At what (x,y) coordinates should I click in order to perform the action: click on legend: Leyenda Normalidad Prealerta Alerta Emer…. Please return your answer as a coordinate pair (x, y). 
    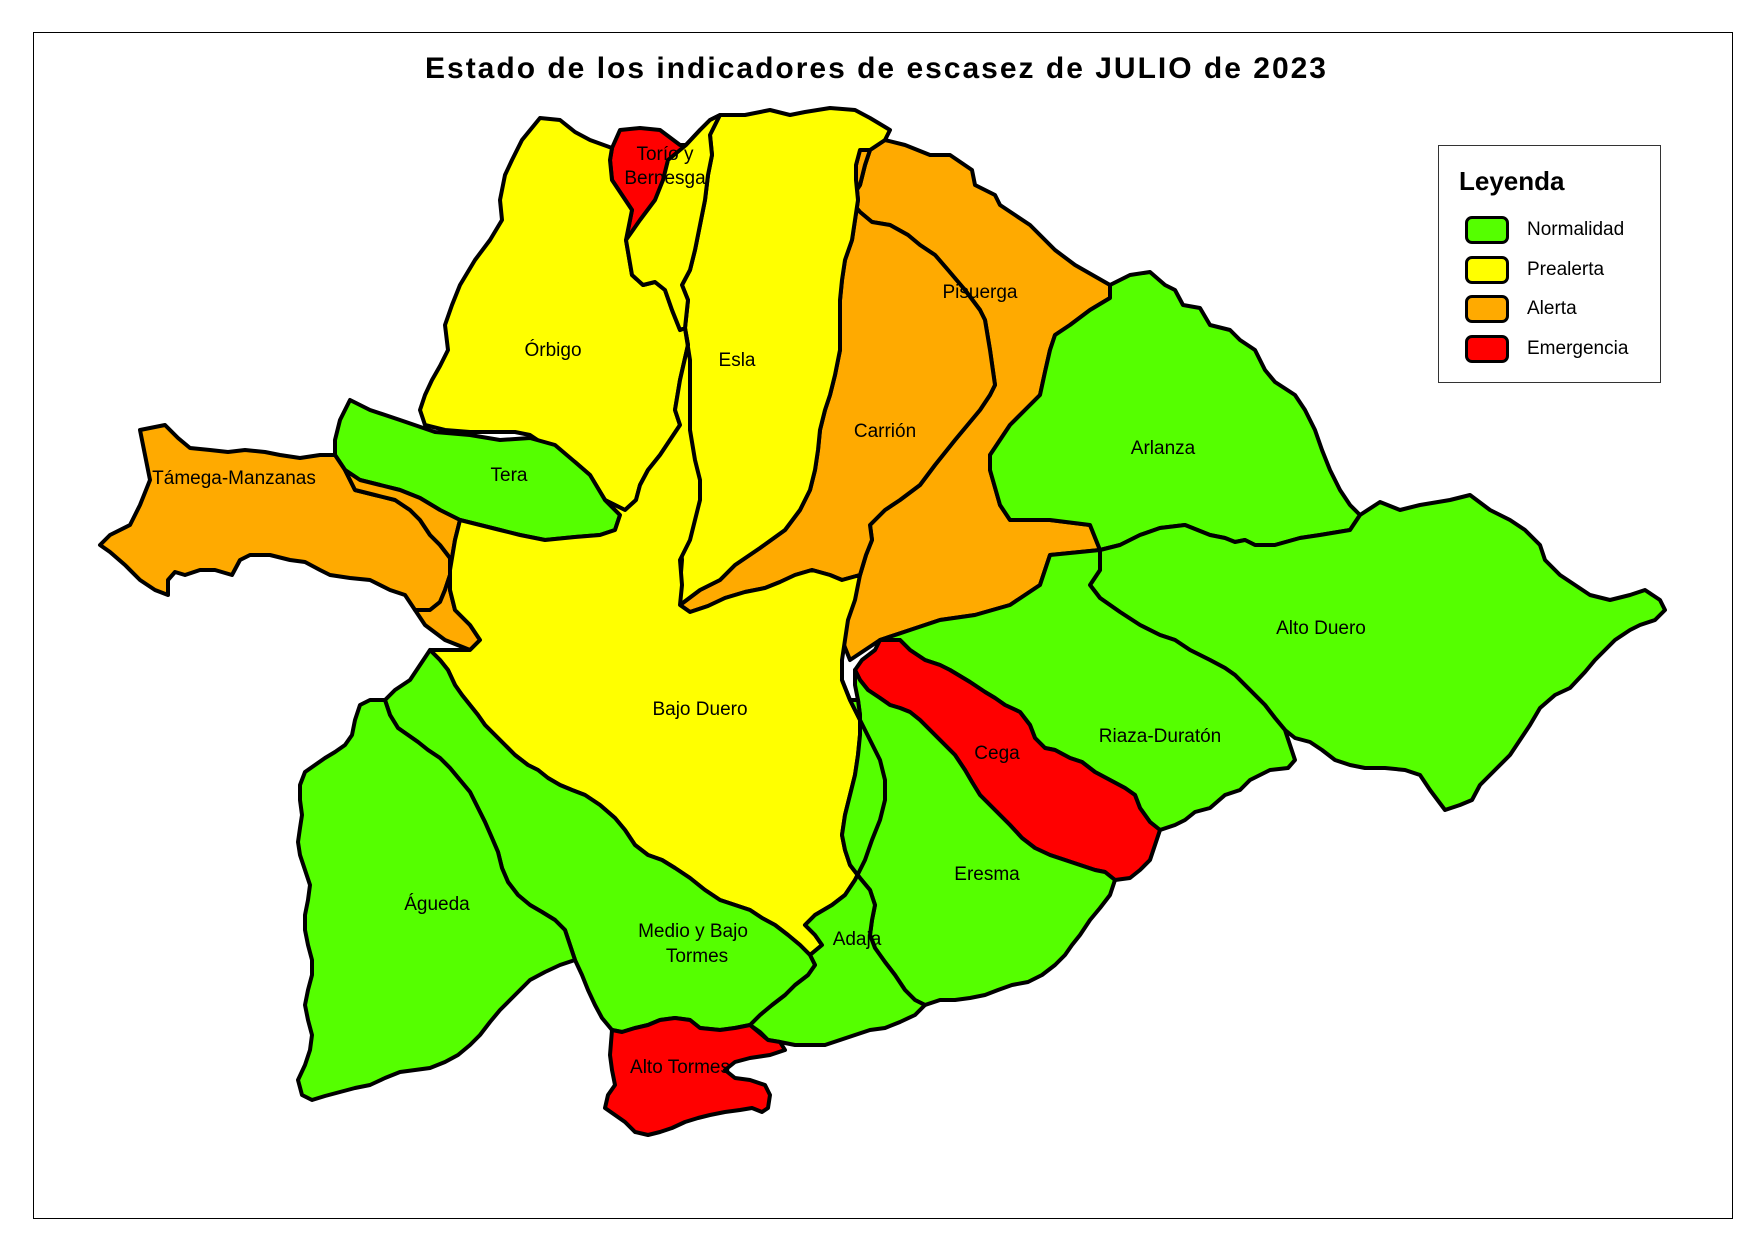
    Looking at the image, I should click on (1549, 264).